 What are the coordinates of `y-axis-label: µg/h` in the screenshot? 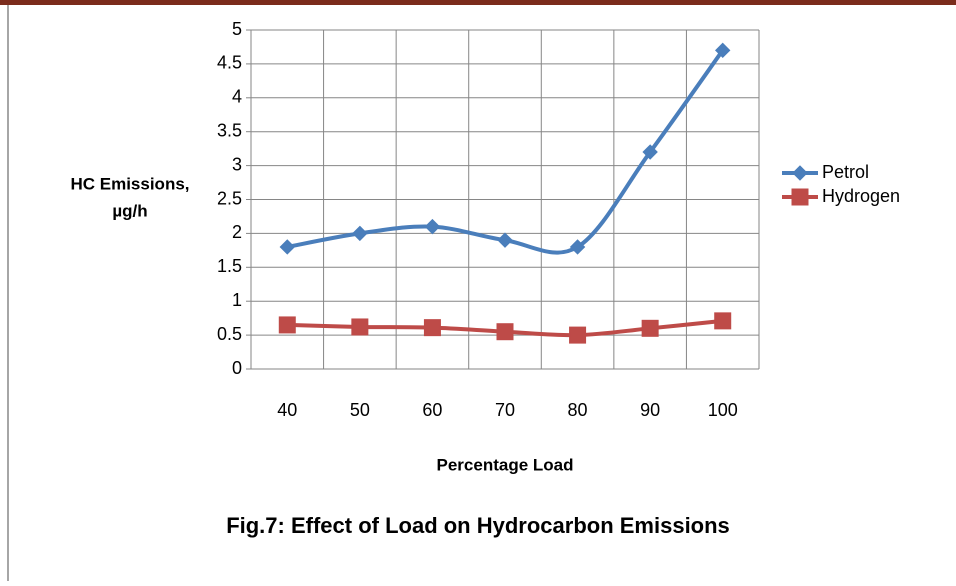 It's located at (129, 210).